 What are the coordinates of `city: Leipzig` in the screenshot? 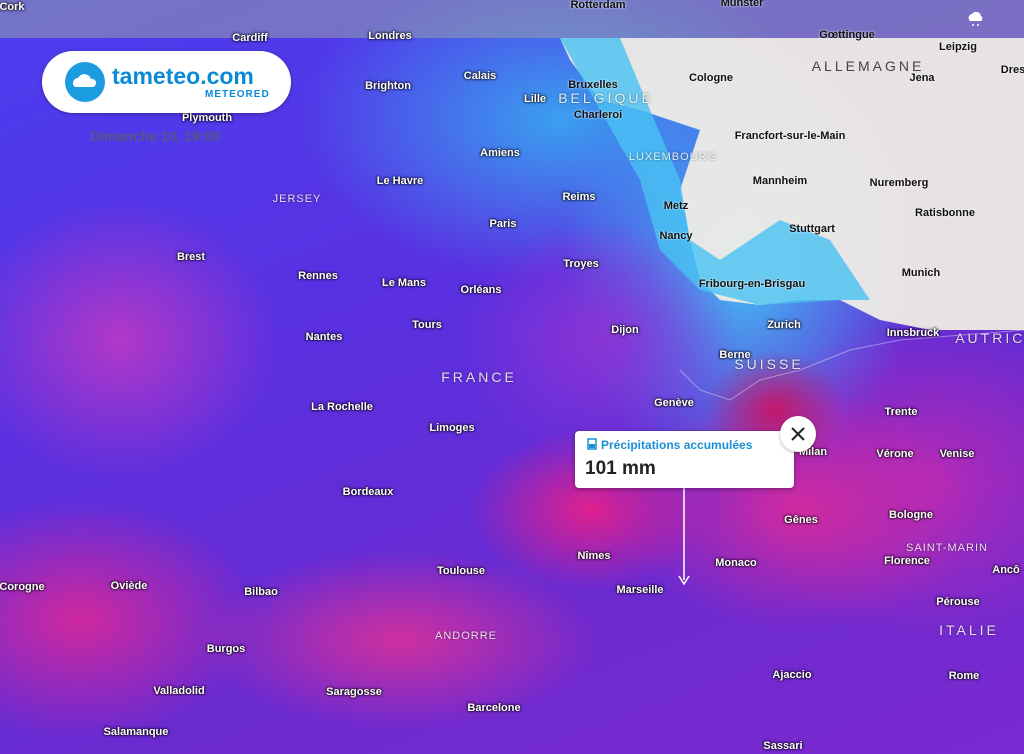 It's located at (958, 47).